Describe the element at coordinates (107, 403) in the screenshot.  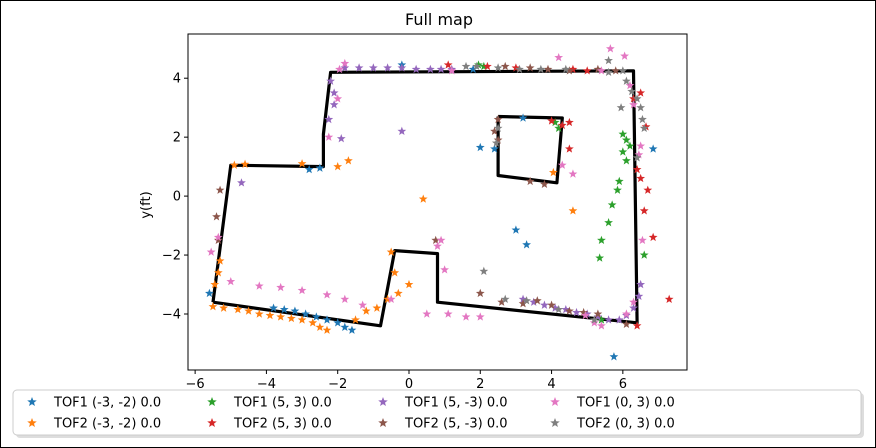
I see `legend-label: TOF1 (-3, -2) 0.0` at that location.